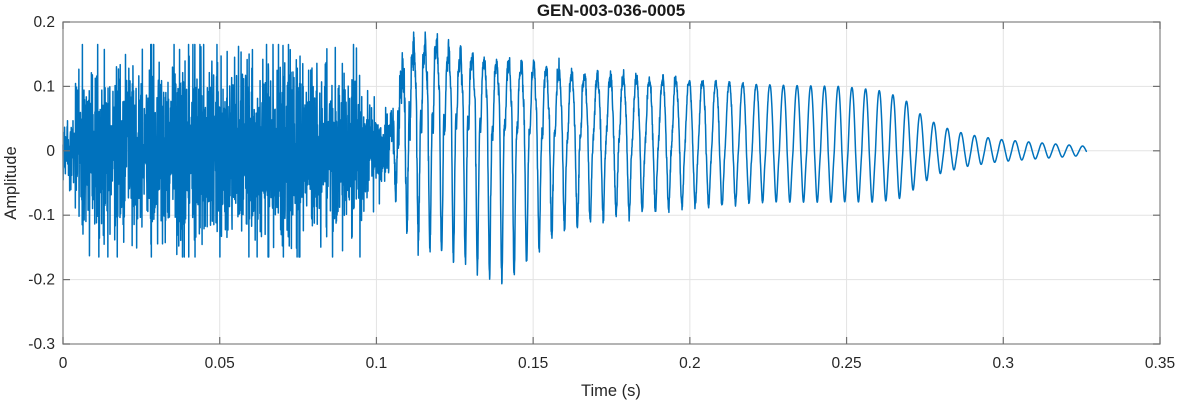  What do you see at coordinates (63, 363) in the screenshot?
I see `x-tick-label: 0` at bounding box center [63, 363].